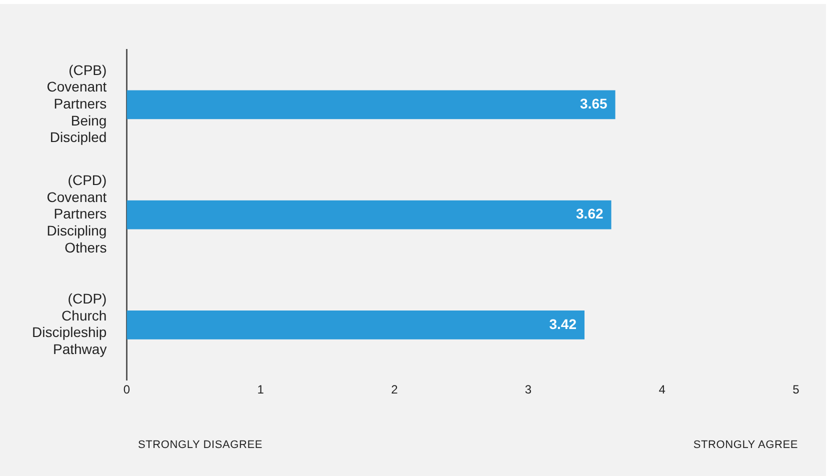 The image size is (830, 476). Describe the element at coordinates (796, 389) in the screenshot. I see `x-tick-label: 5` at that location.